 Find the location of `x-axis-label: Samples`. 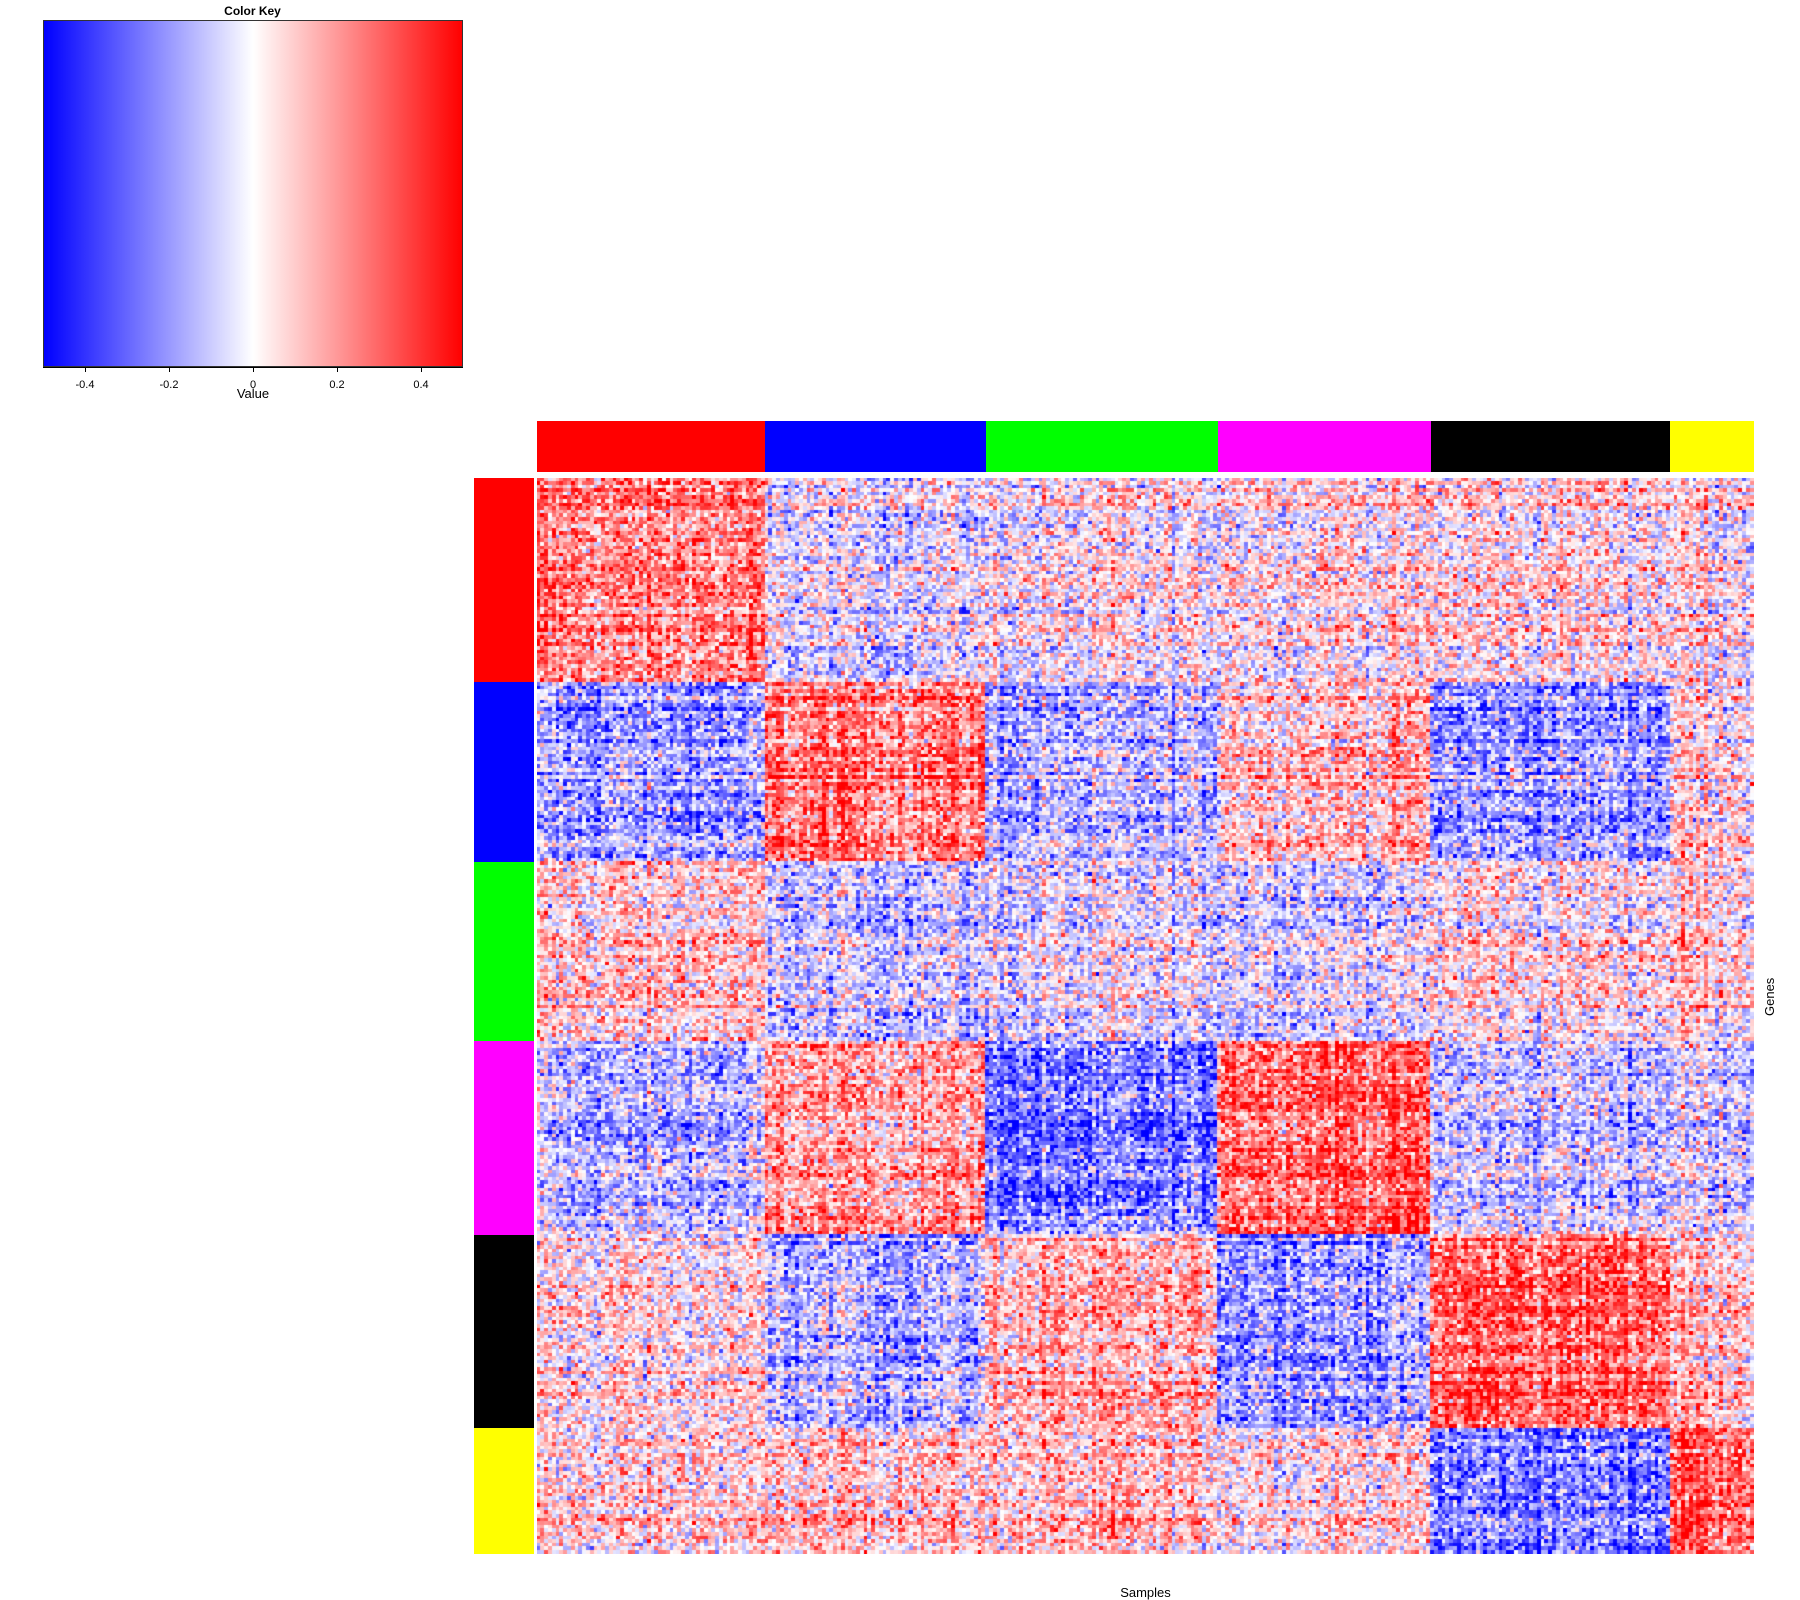

x-axis-label: Samples is located at coordinates (1145, 1592).